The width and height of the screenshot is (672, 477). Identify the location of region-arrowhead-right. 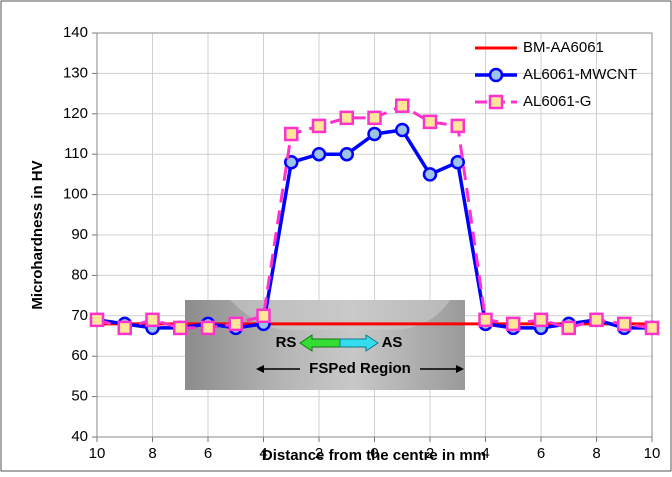
(460, 369).